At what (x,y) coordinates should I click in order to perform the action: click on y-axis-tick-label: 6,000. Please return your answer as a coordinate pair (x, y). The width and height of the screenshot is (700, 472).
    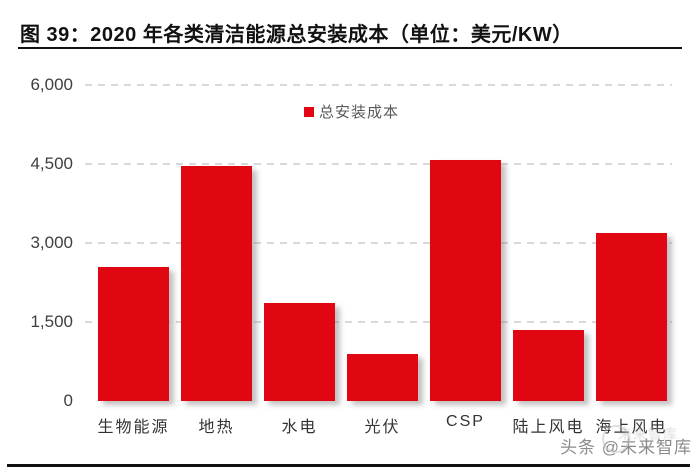
    Looking at the image, I should click on (51, 84).